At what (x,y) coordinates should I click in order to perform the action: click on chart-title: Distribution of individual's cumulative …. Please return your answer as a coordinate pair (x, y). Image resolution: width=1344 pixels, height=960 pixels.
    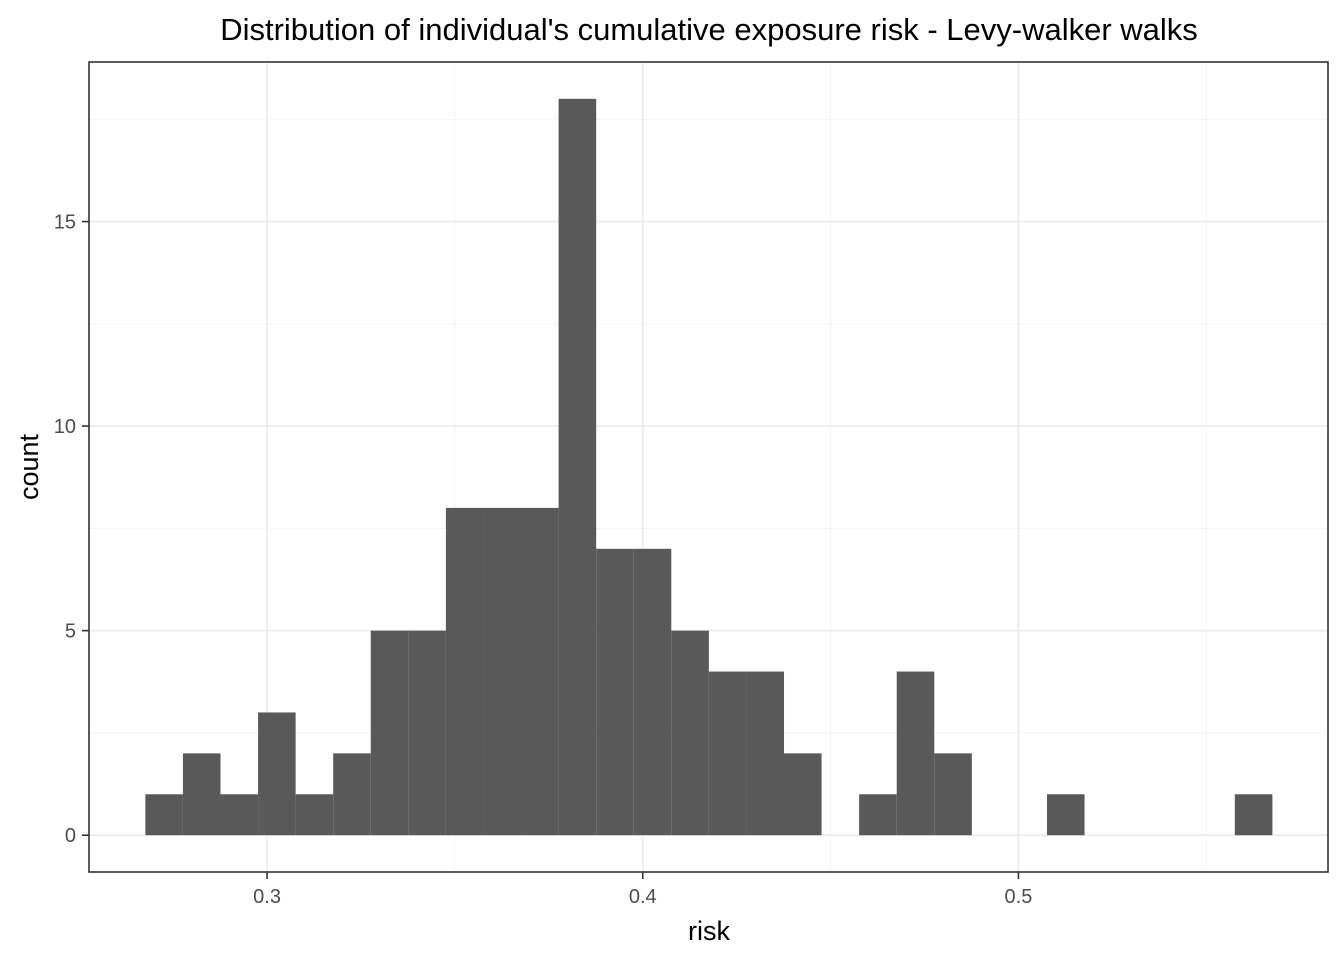
    Looking at the image, I should click on (709, 29).